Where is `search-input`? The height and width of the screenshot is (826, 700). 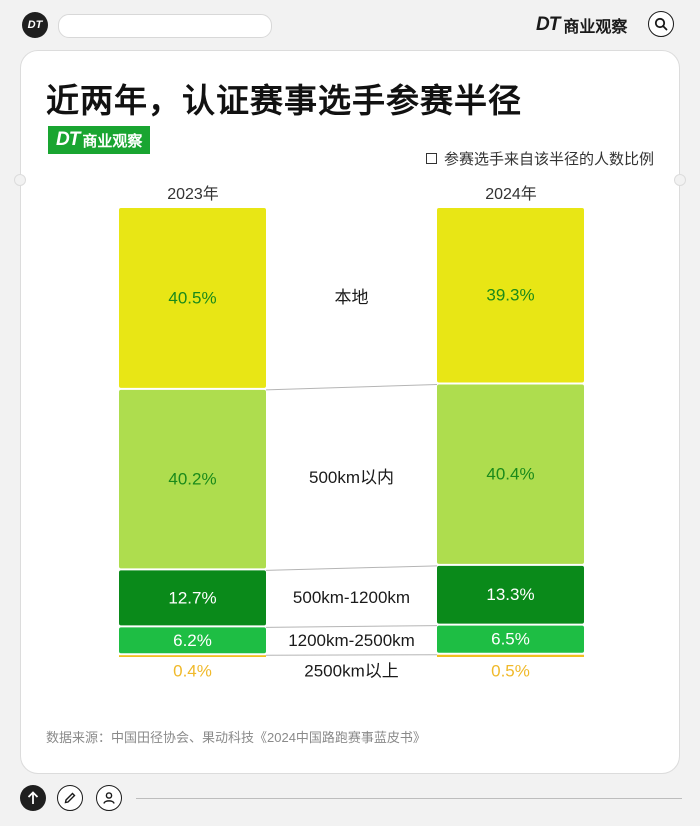 search-input is located at coordinates (165, 26).